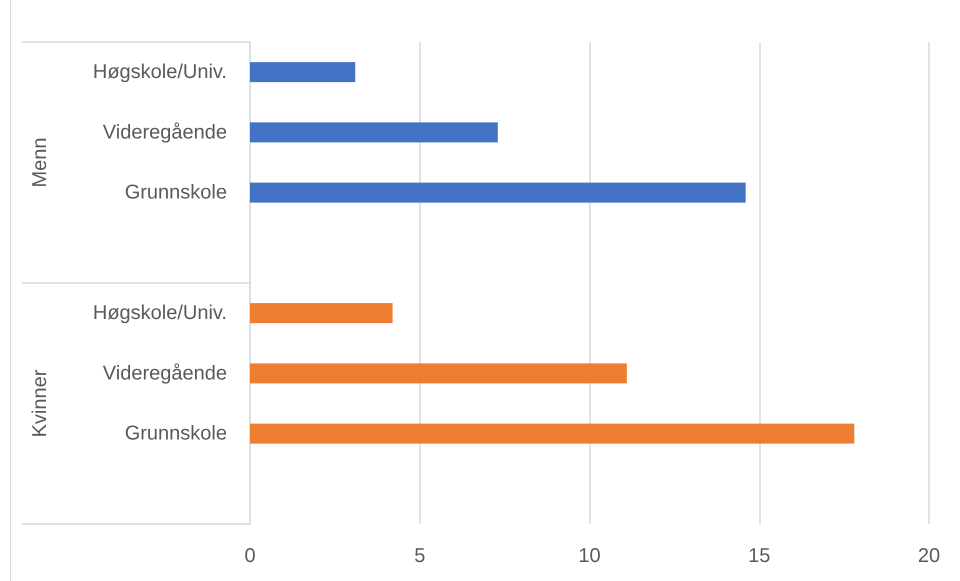 Image resolution: width=960 pixels, height=581 pixels. Describe the element at coordinates (589, 556) in the screenshot. I see `x-tick-label: 10` at that location.